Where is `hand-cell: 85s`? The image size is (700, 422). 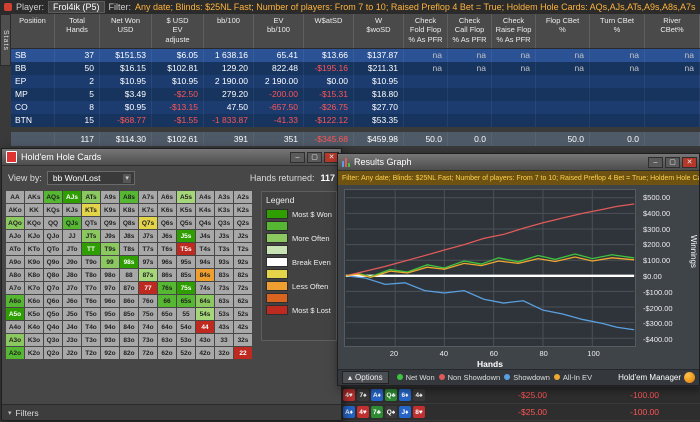
hand-cell: 85s is located at coordinates (186, 275).